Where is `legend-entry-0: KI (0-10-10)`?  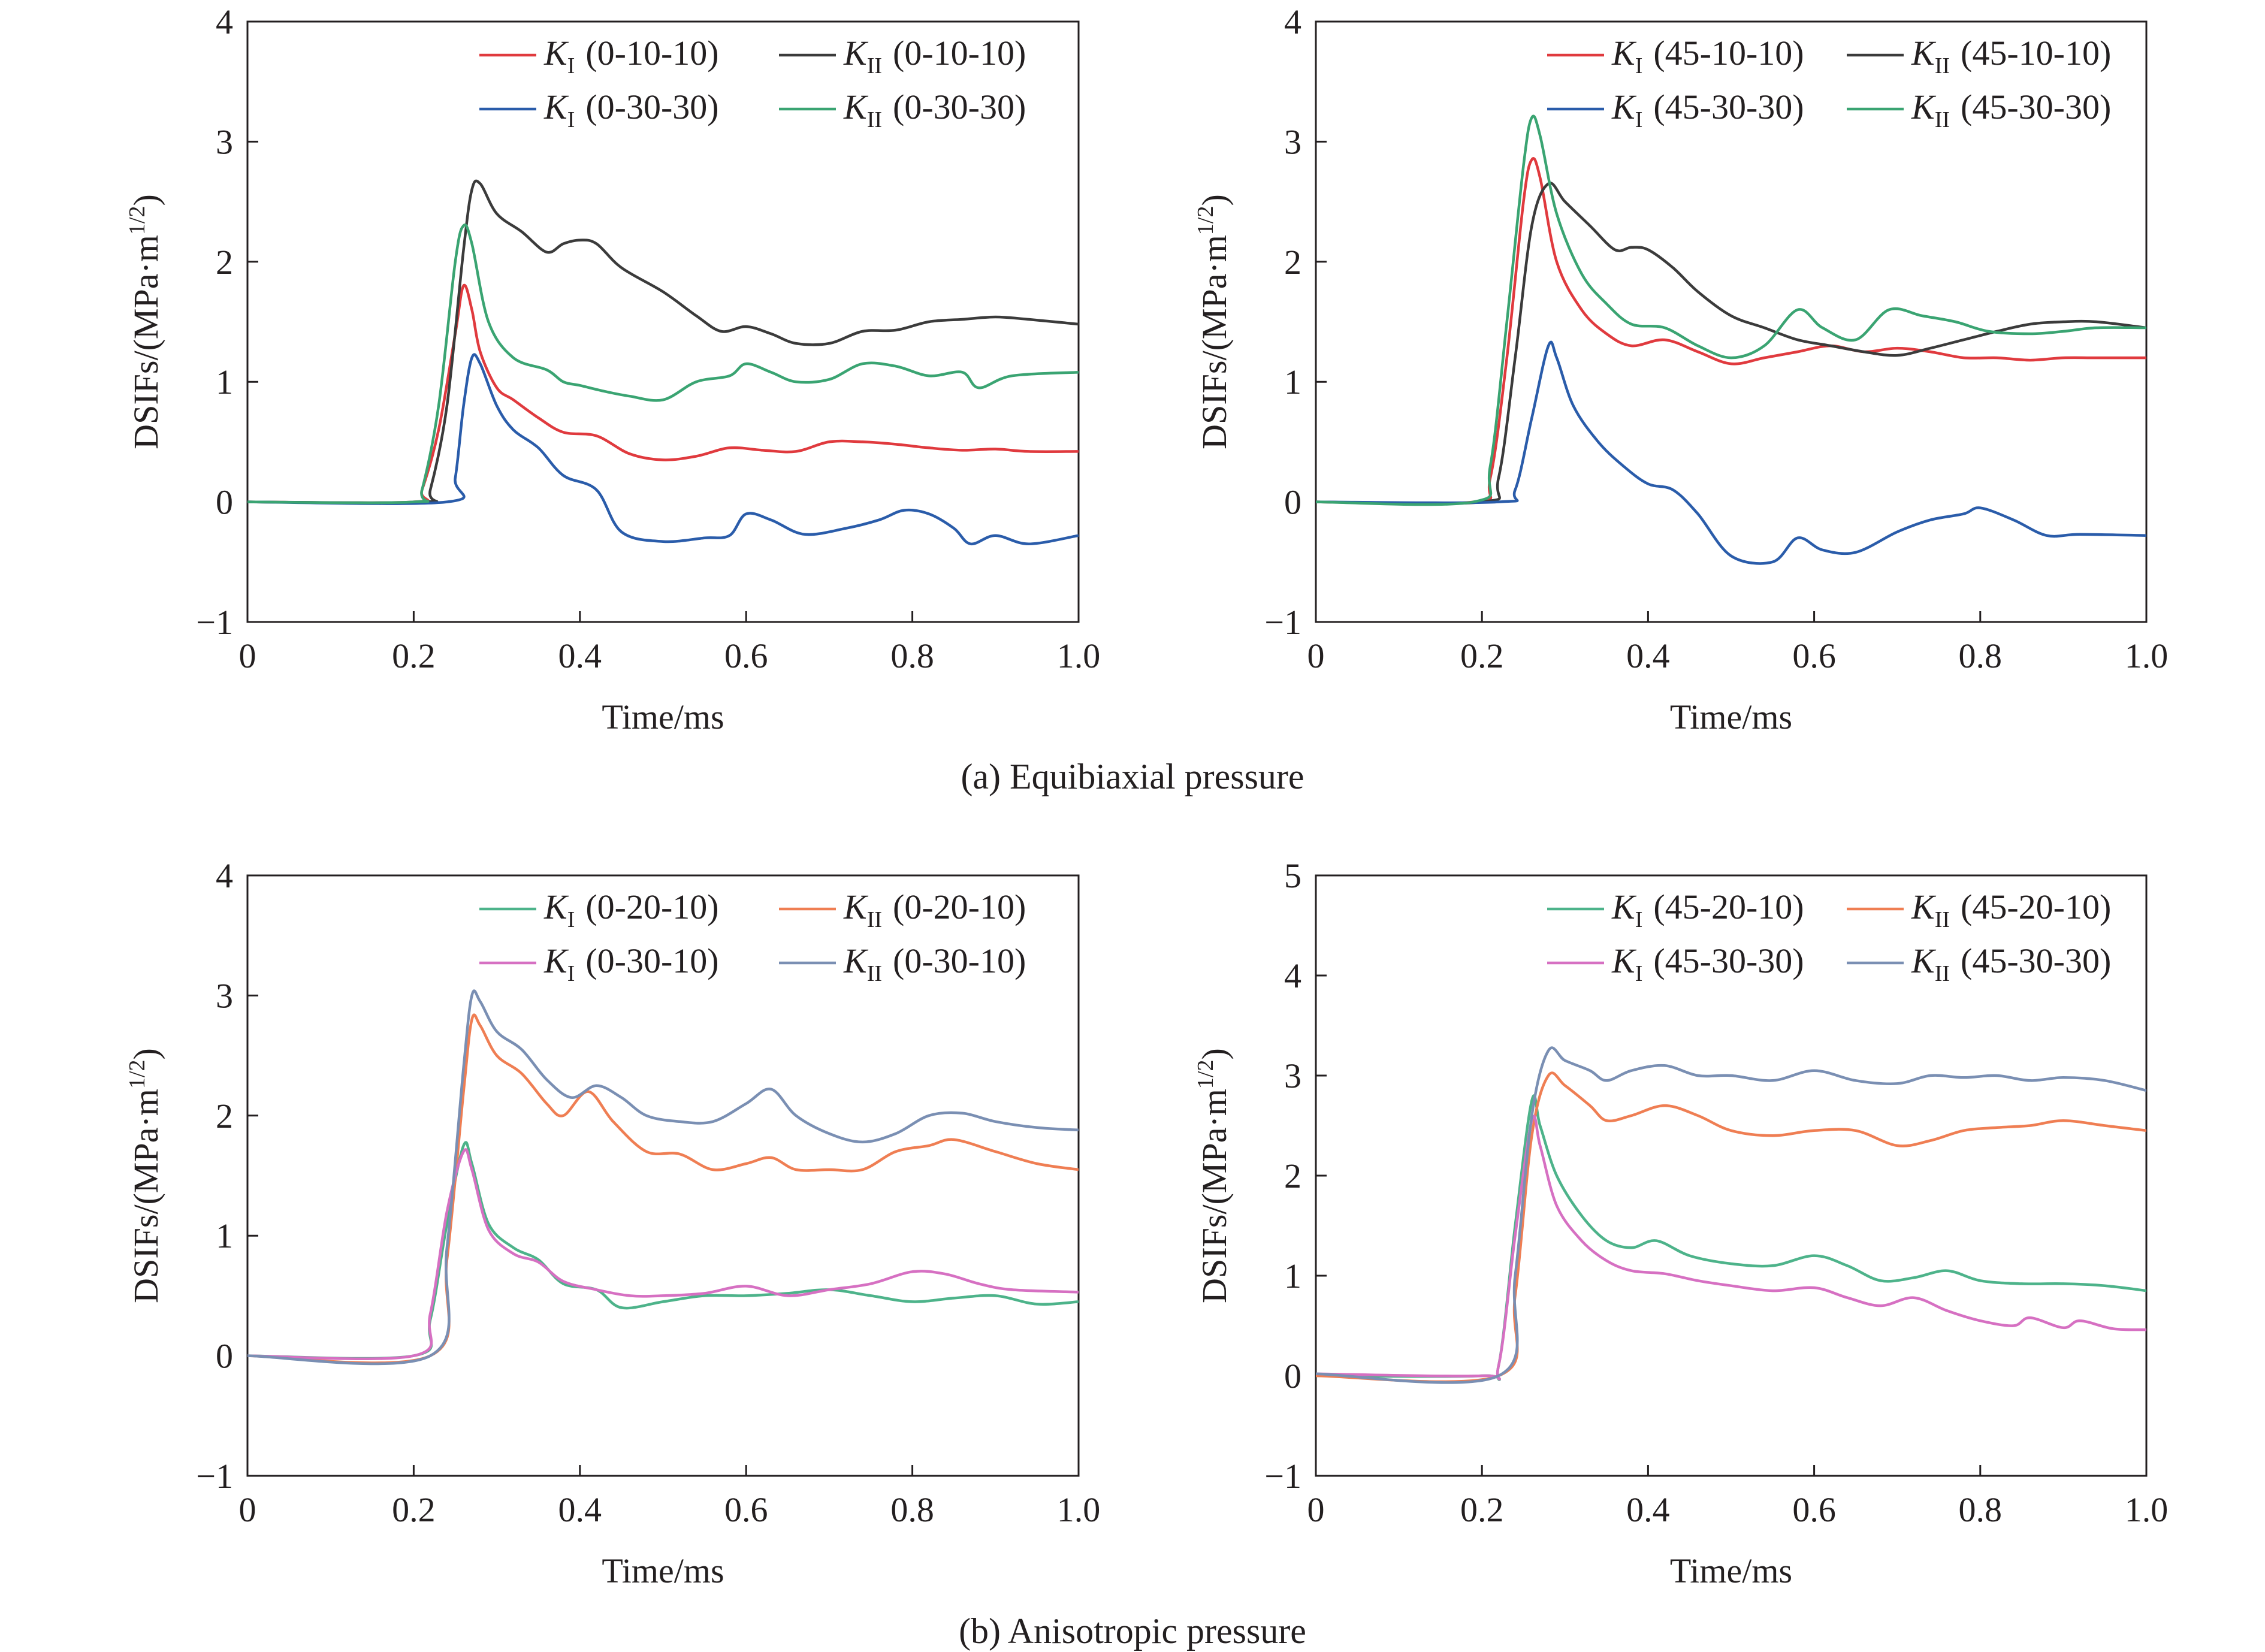
legend-entry-0: KI (0-10-10) is located at coordinates (599, 56).